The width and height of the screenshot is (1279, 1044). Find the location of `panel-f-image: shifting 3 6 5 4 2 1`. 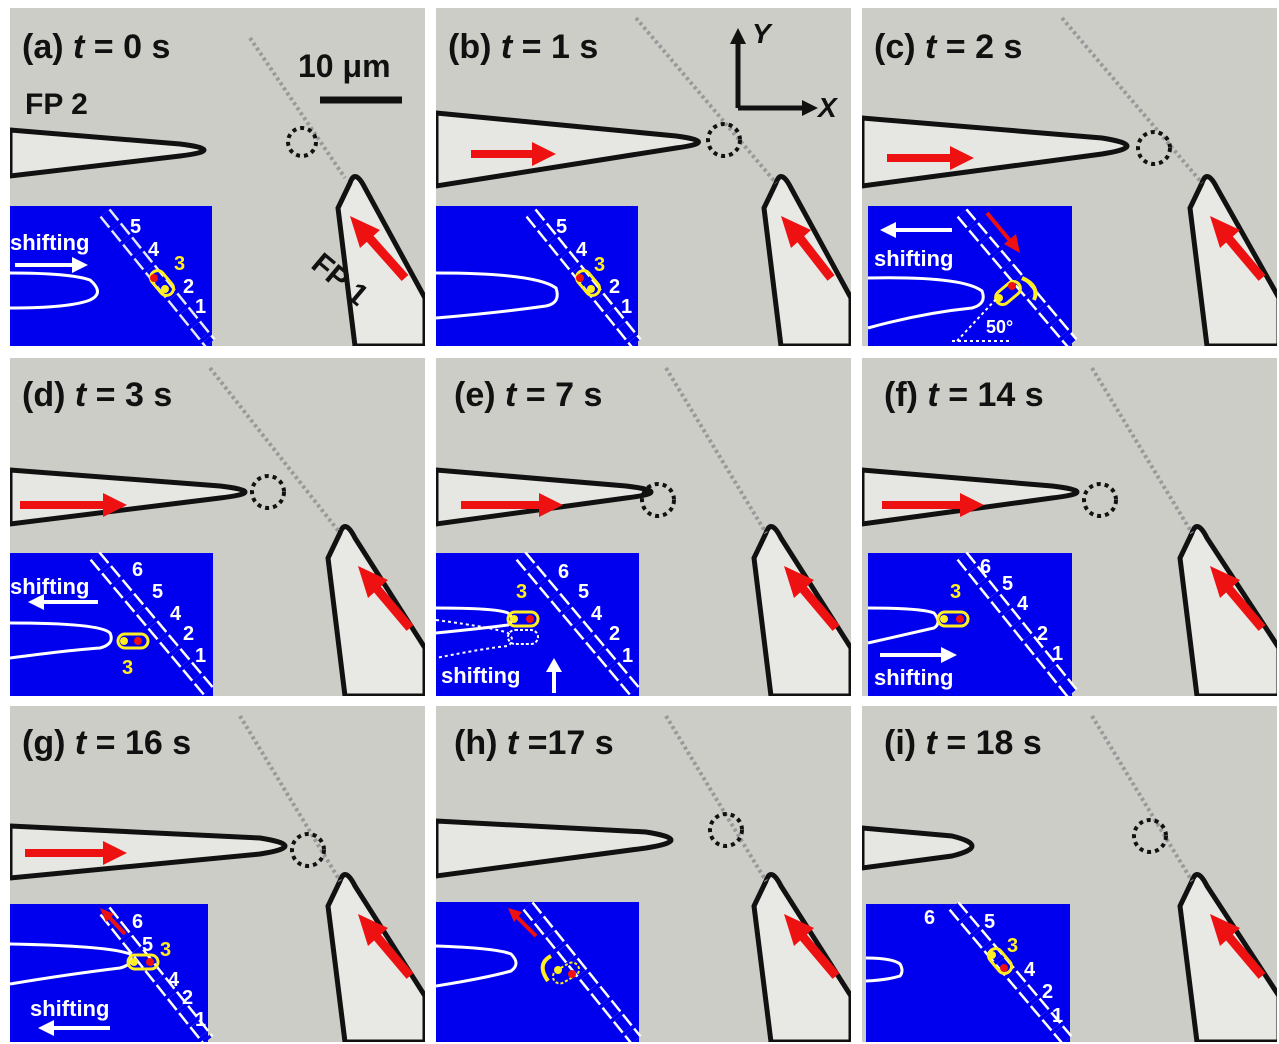

panel-f-image: shifting 3 6 5 4 2 1 is located at coordinates (1069, 527).